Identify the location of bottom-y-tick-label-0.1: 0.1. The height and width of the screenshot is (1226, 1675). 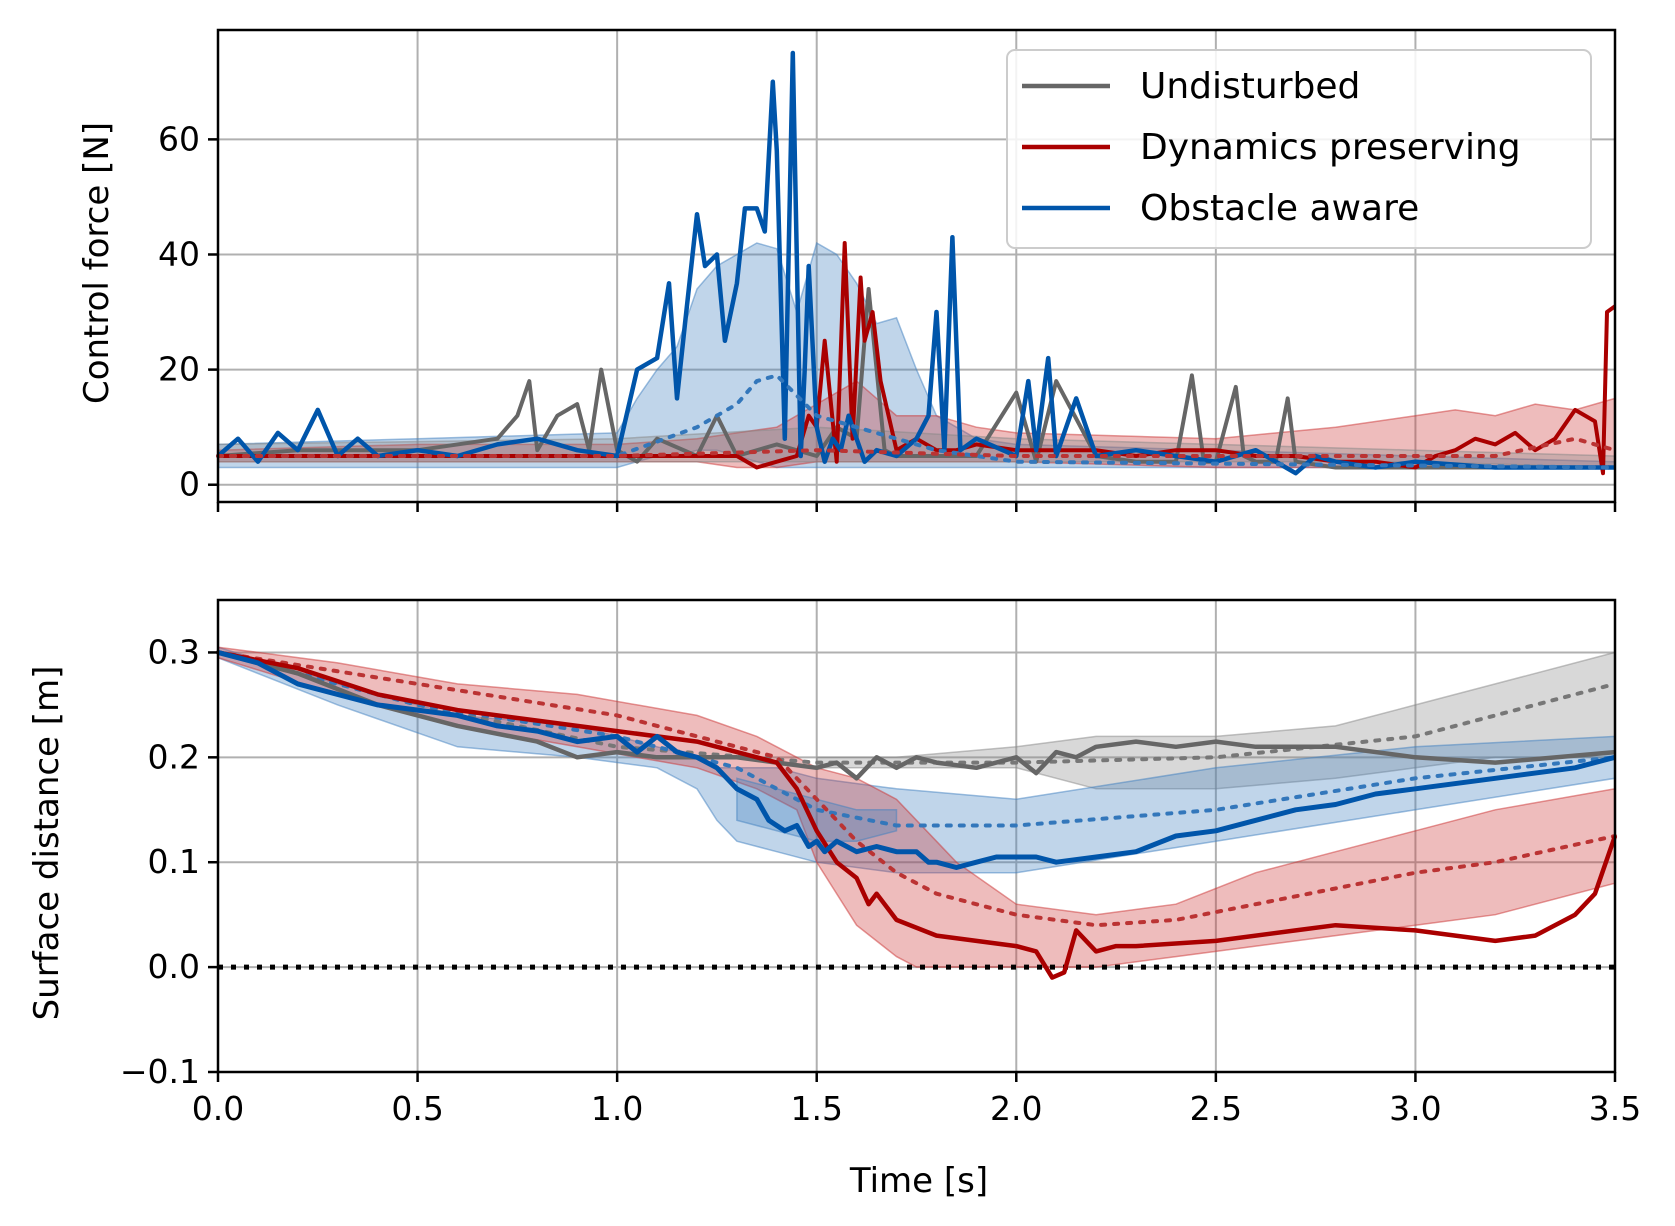
(174, 861).